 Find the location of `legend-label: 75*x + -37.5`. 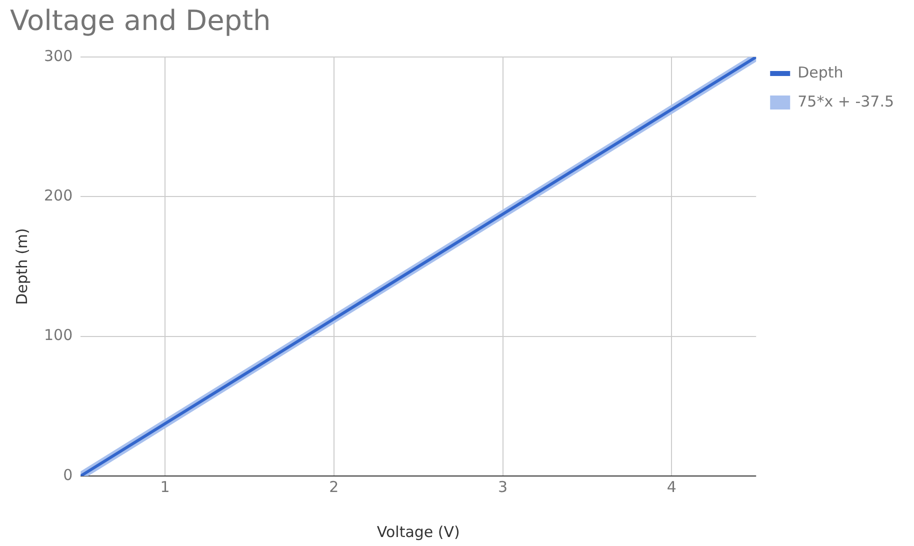

legend-label: 75*x + -37.5 is located at coordinates (846, 101).